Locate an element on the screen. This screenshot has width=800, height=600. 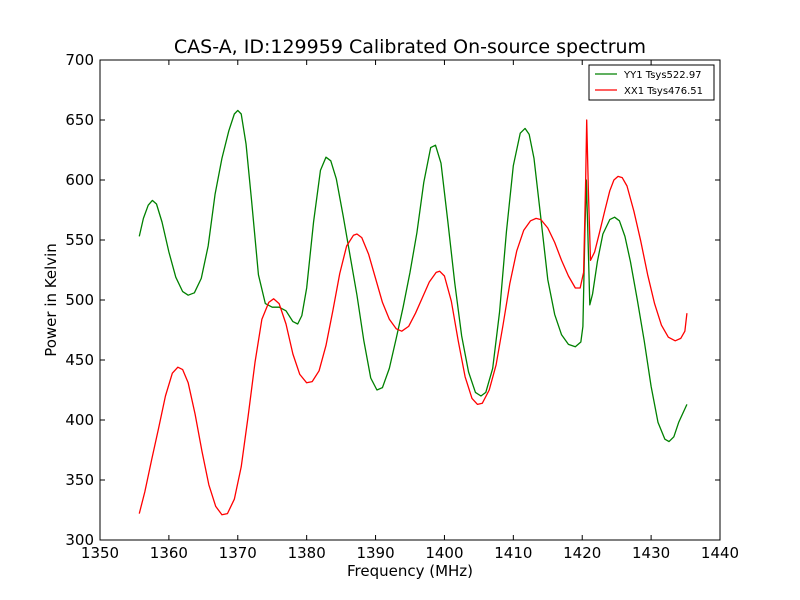
y-axis-label: Power in Kelvin is located at coordinates (51, 300).